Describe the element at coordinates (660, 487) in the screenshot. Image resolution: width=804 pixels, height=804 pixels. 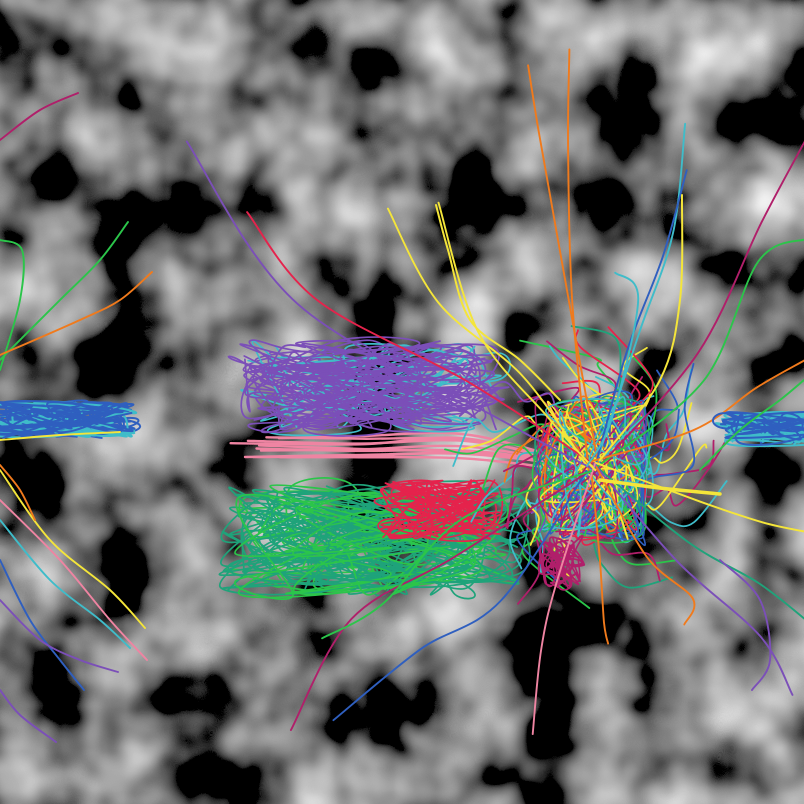
I see `yellow-bar` at that location.